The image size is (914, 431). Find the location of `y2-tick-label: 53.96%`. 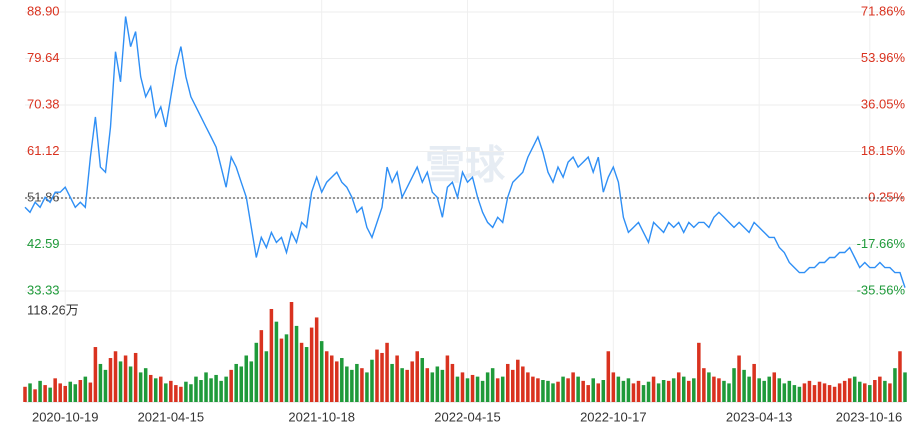

y2-tick-label: 53.96% is located at coordinates (883, 57).